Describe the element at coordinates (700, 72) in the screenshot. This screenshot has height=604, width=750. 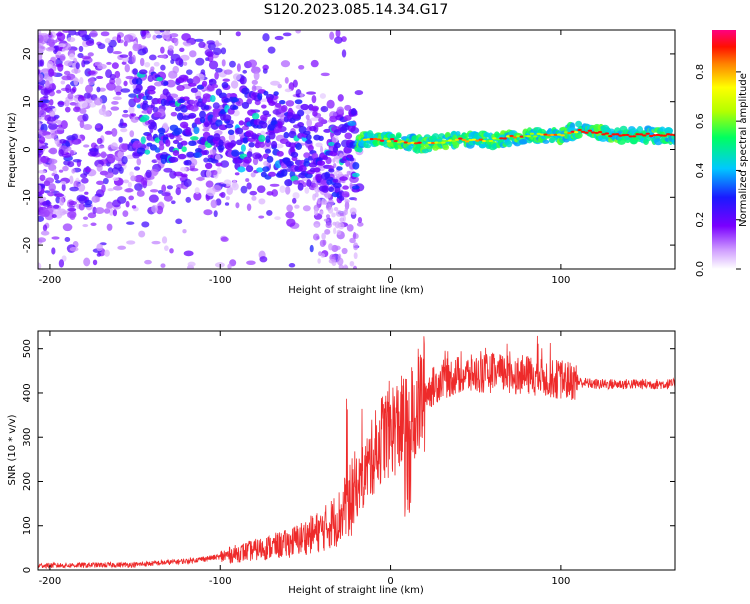
I see `colorbar-tick-label: 0.8` at that location.